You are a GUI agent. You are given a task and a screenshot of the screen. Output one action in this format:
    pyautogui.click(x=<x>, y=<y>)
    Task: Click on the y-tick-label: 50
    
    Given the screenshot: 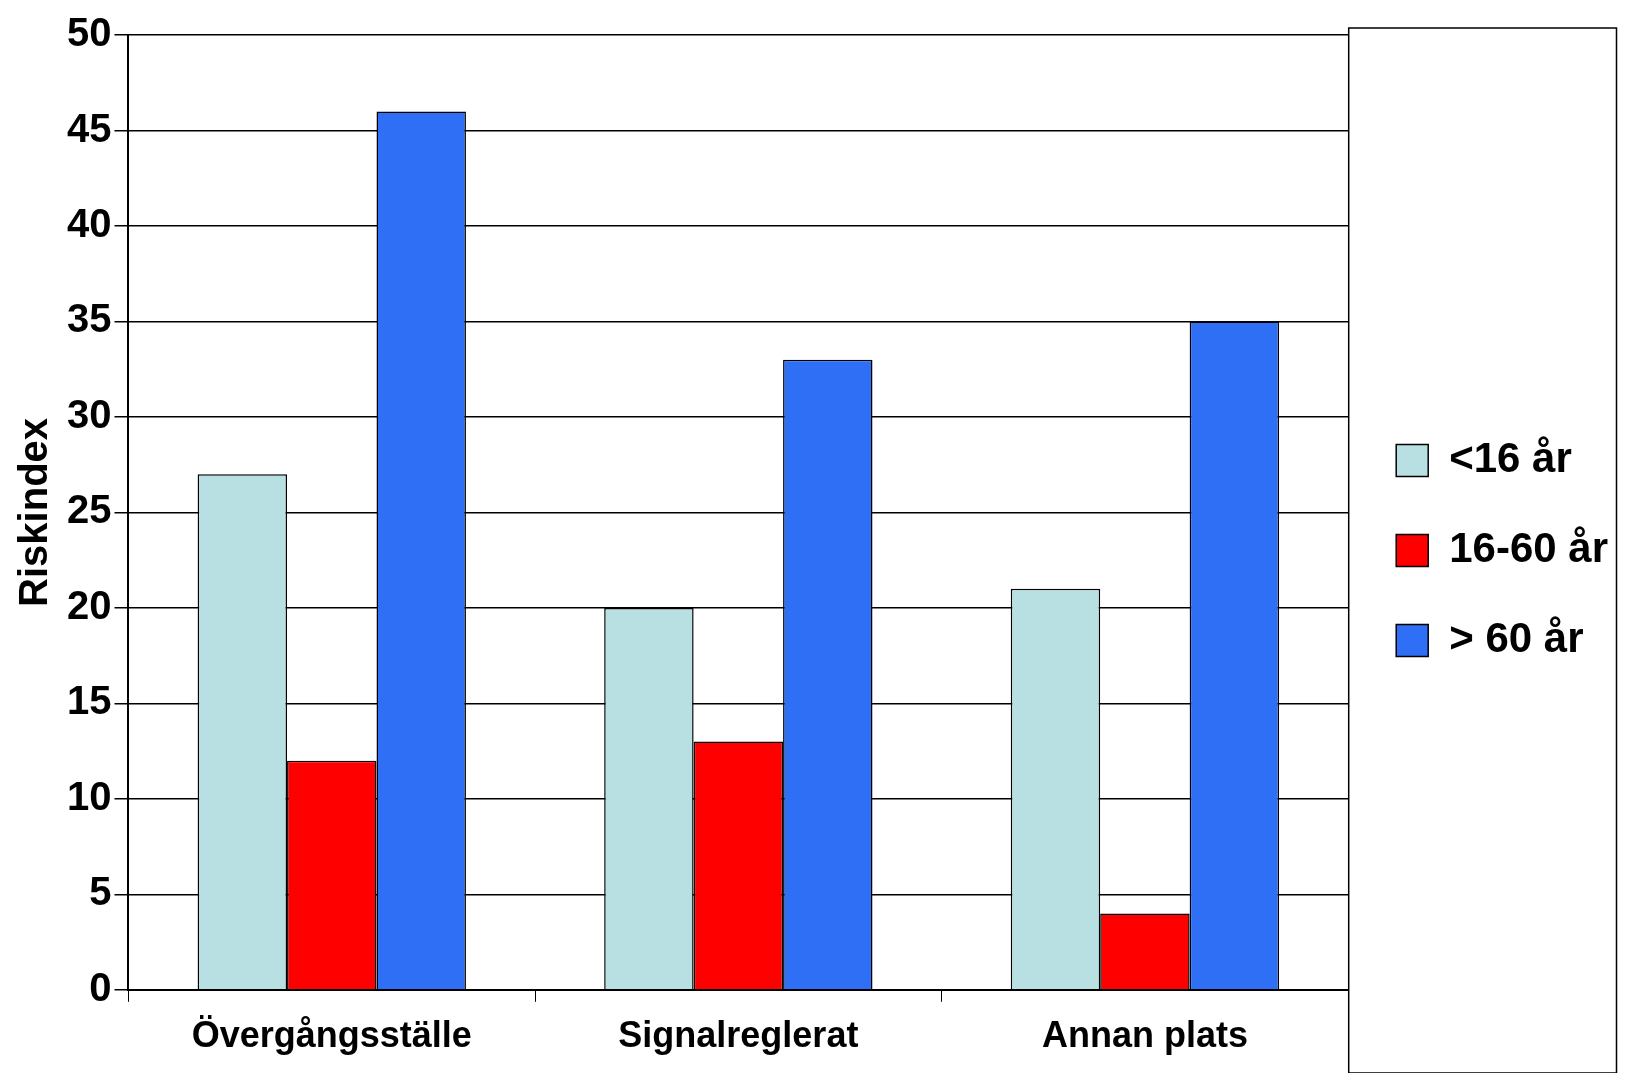 What is the action you would take?
    pyautogui.click(x=89, y=32)
    